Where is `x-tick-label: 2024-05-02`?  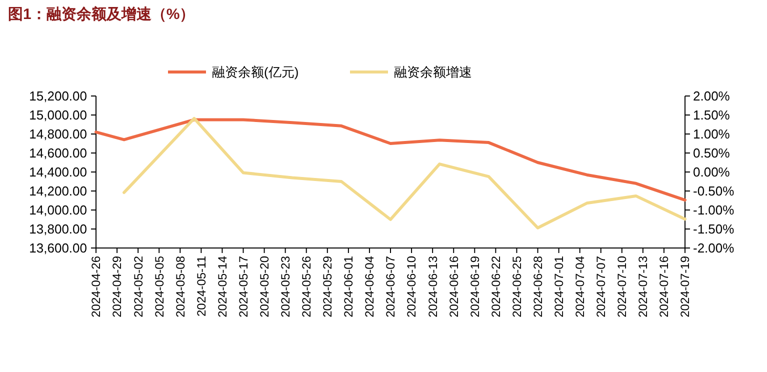
x-tick-label: 2024-05-02 is located at coordinates (138, 287).